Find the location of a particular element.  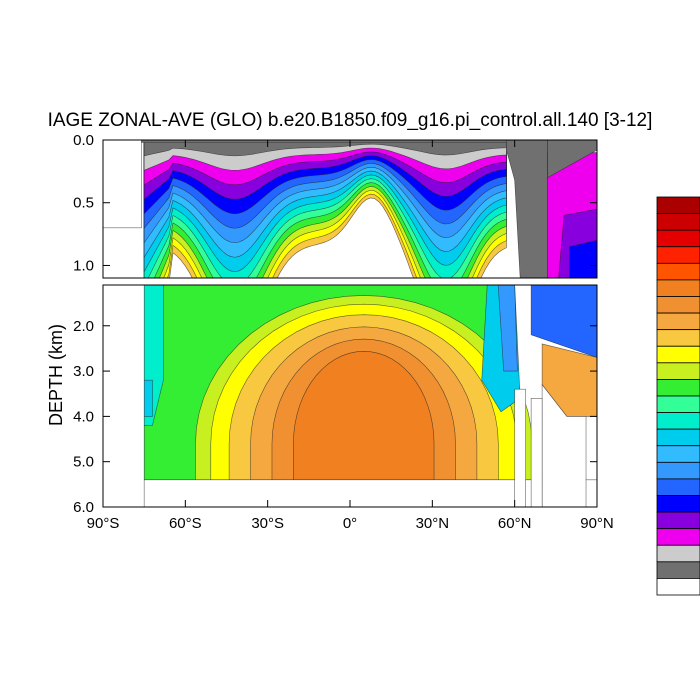

x-tick-label: 60°S is located at coordinates (185, 523).